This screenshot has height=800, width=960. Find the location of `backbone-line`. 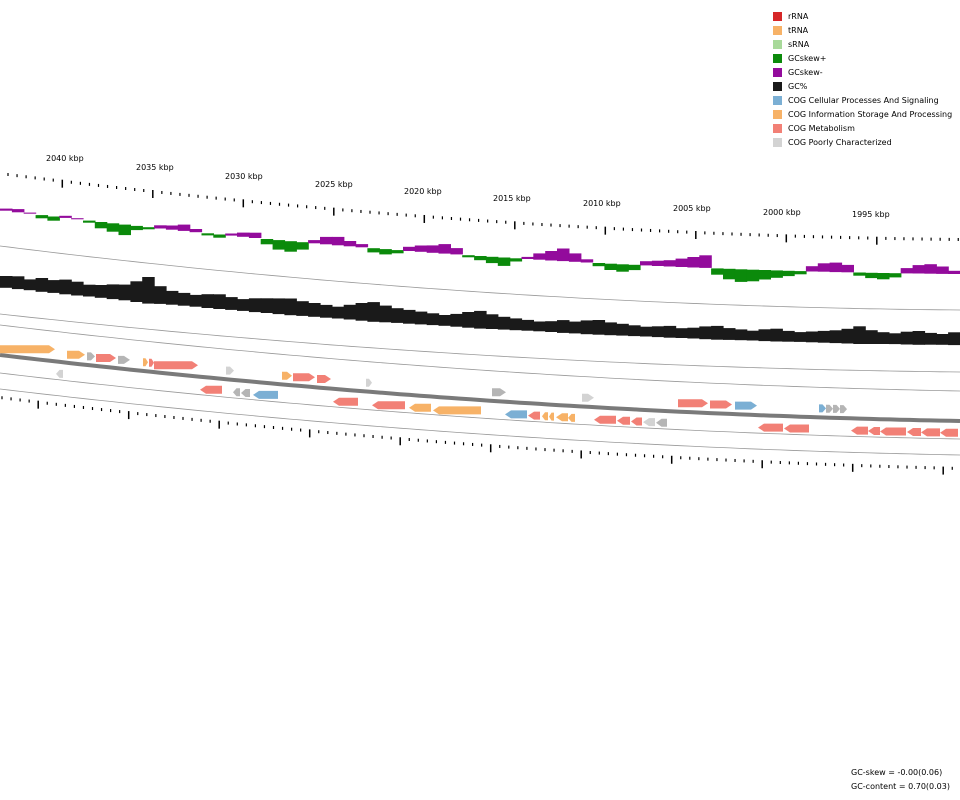

backbone-line is located at coordinates (480, 388).